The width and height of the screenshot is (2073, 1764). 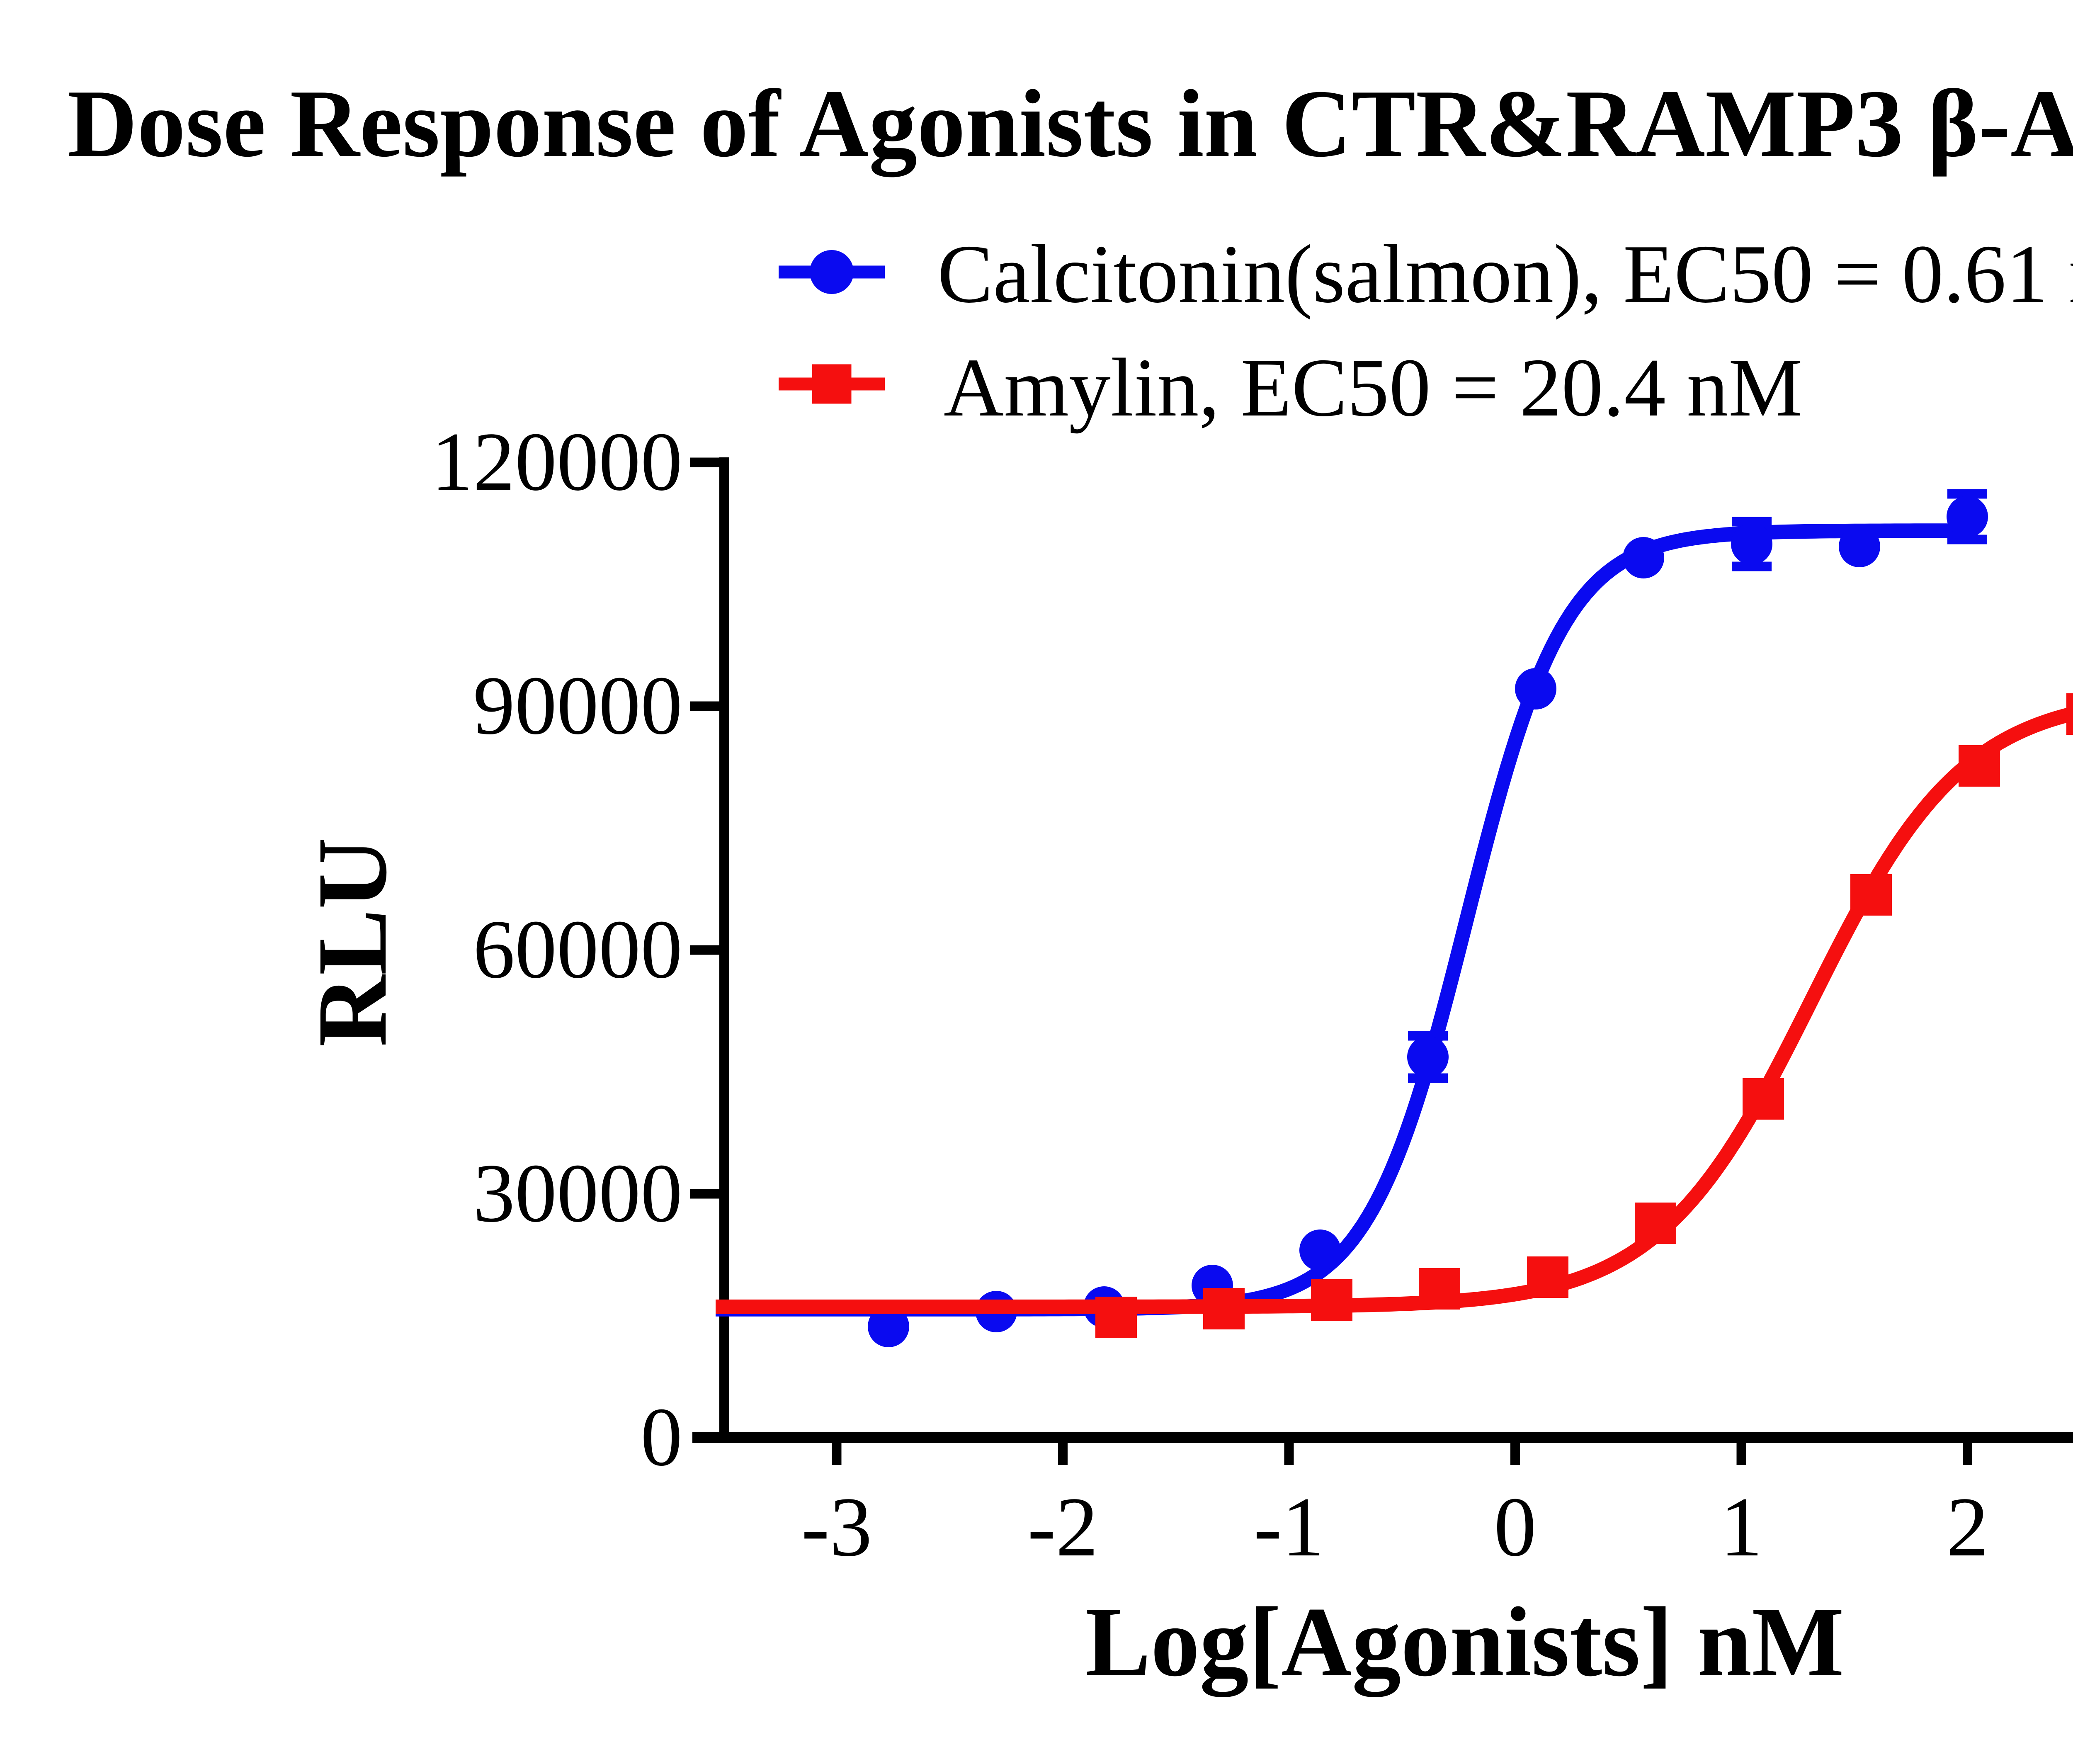 I want to click on svg-text: 60000, so click(x=578, y=950).